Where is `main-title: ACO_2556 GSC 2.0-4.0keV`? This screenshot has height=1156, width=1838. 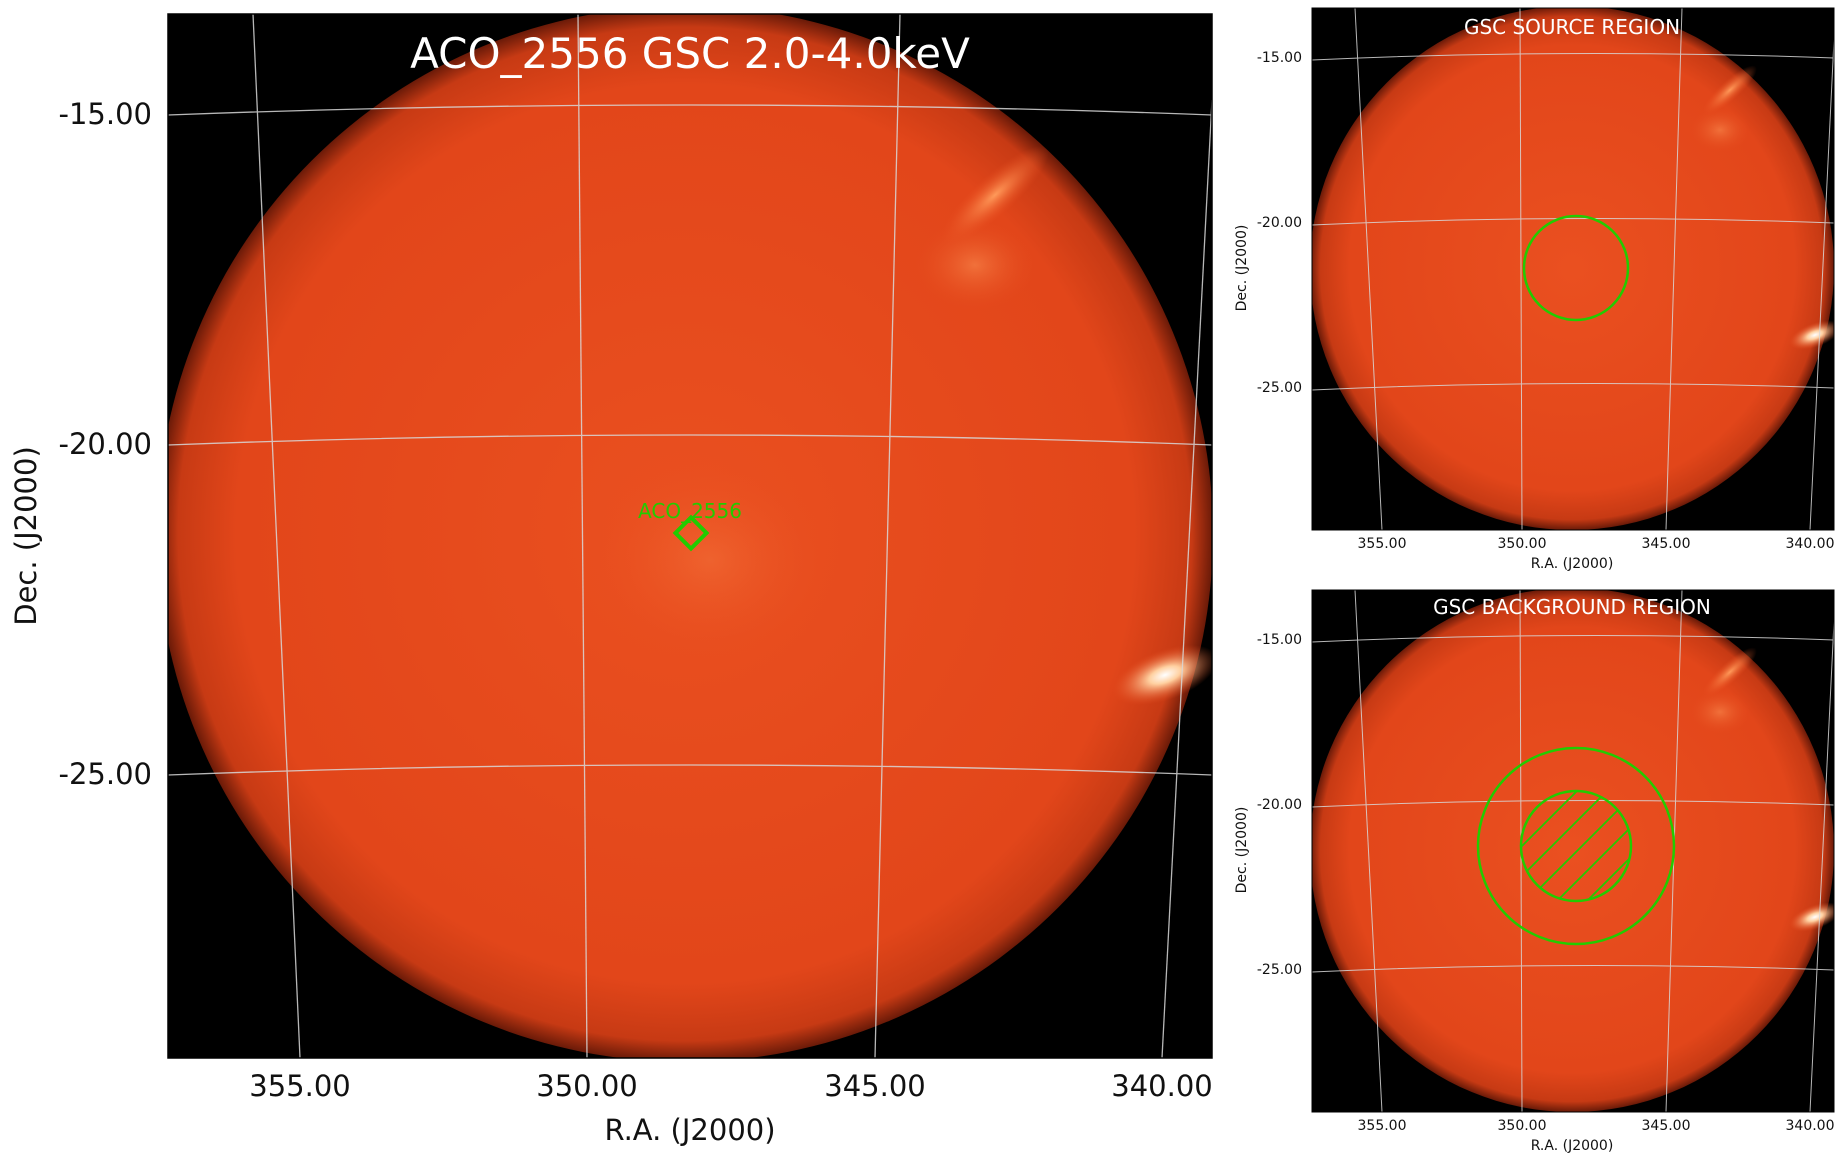
main-title: ACO_2556 GSC 2.0-4.0keV is located at coordinates (690, 53).